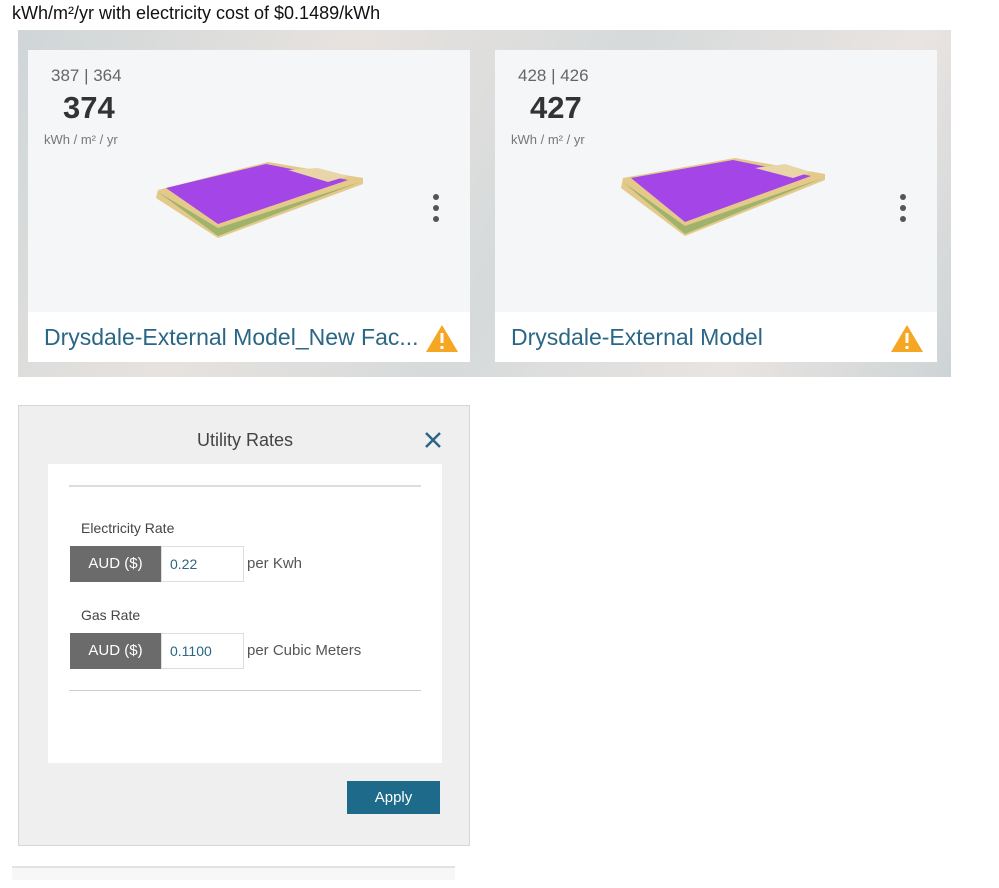 The image size is (999, 888). What do you see at coordinates (275, 563) in the screenshot?
I see `rate-unit: per Kwh` at bounding box center [275, 563].